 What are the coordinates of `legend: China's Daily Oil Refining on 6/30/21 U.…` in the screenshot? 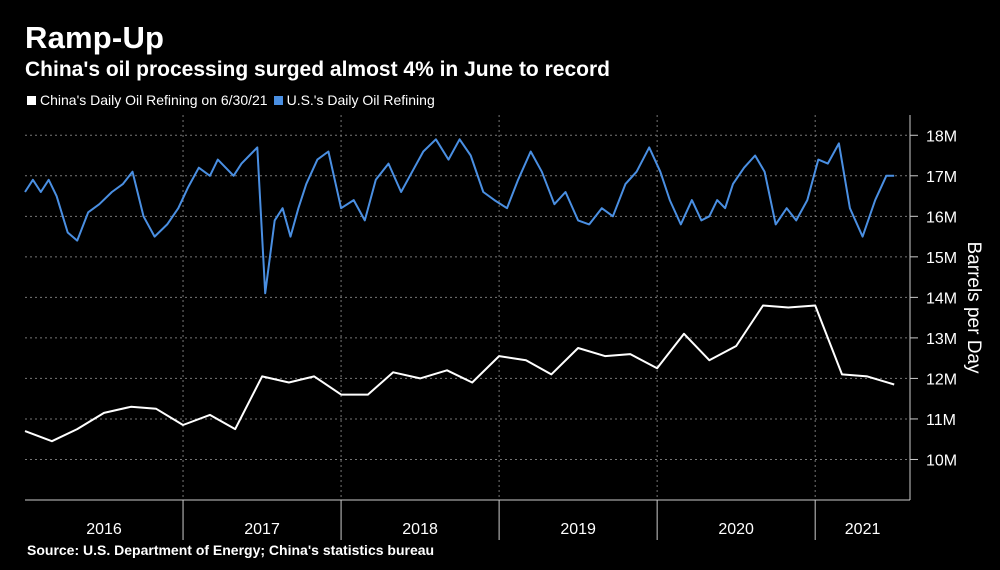 It's located at (234, 100).